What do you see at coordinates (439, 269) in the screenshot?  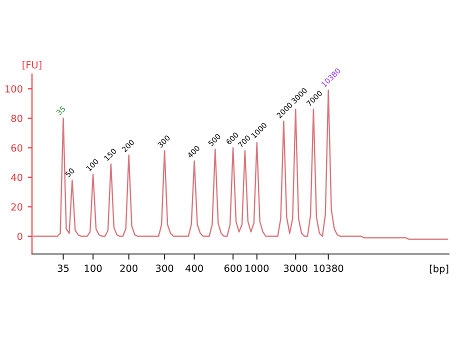 I see `x-axis-title: [bp]` at bounding box center [439, 269].